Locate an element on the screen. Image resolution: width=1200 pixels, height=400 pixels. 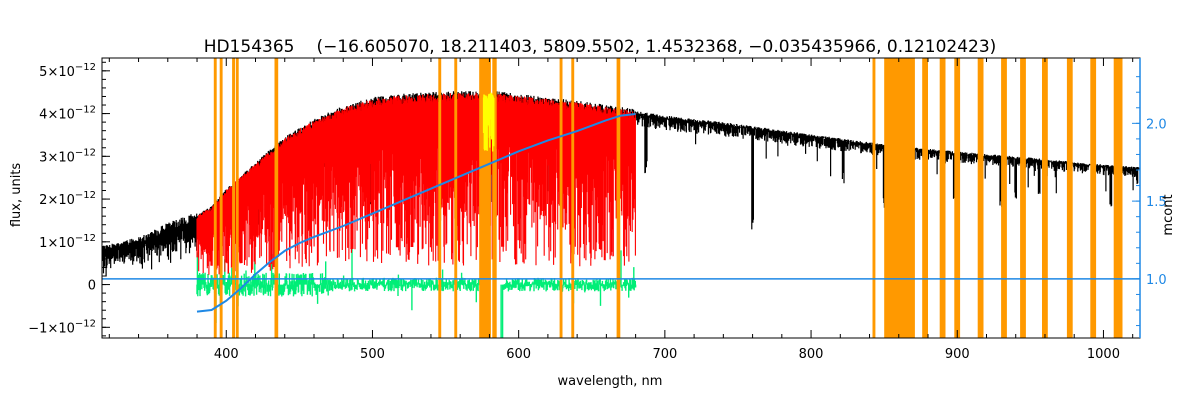
y-axis-right: 1.0 1.5 2.0 is located at coordinates (1149, 198).